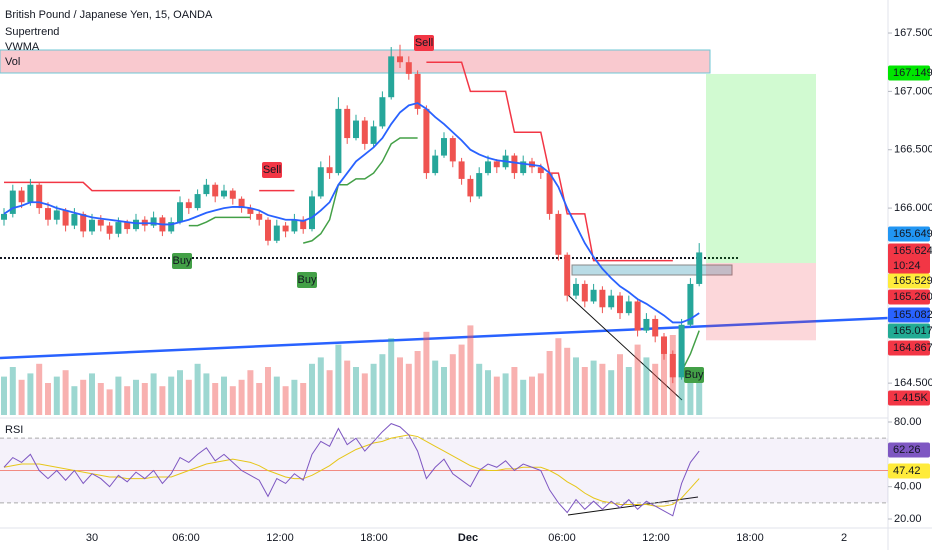  I want to click on x-tick-label: 30, so click(92, 538).